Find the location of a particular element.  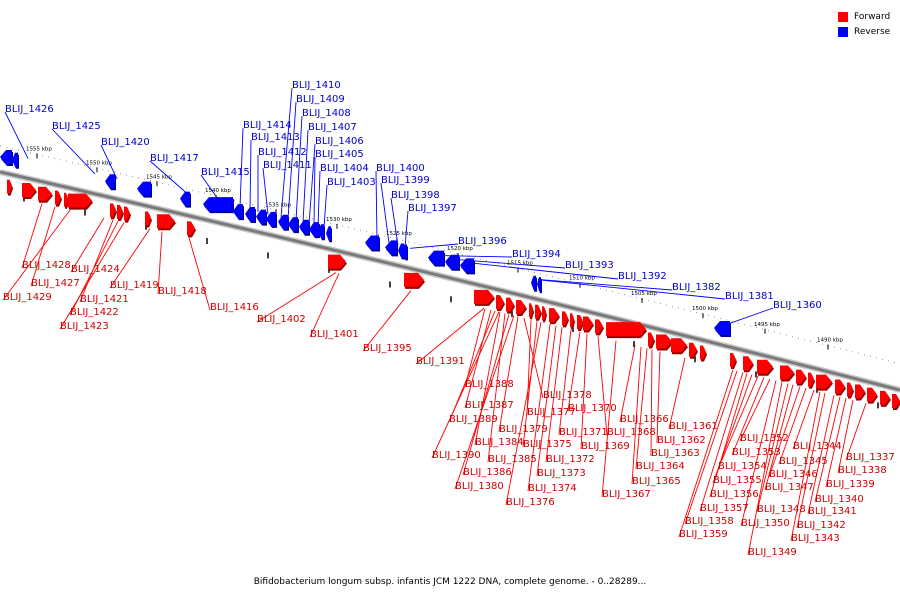

reverse-swatch is located at coordinates (843, 31).